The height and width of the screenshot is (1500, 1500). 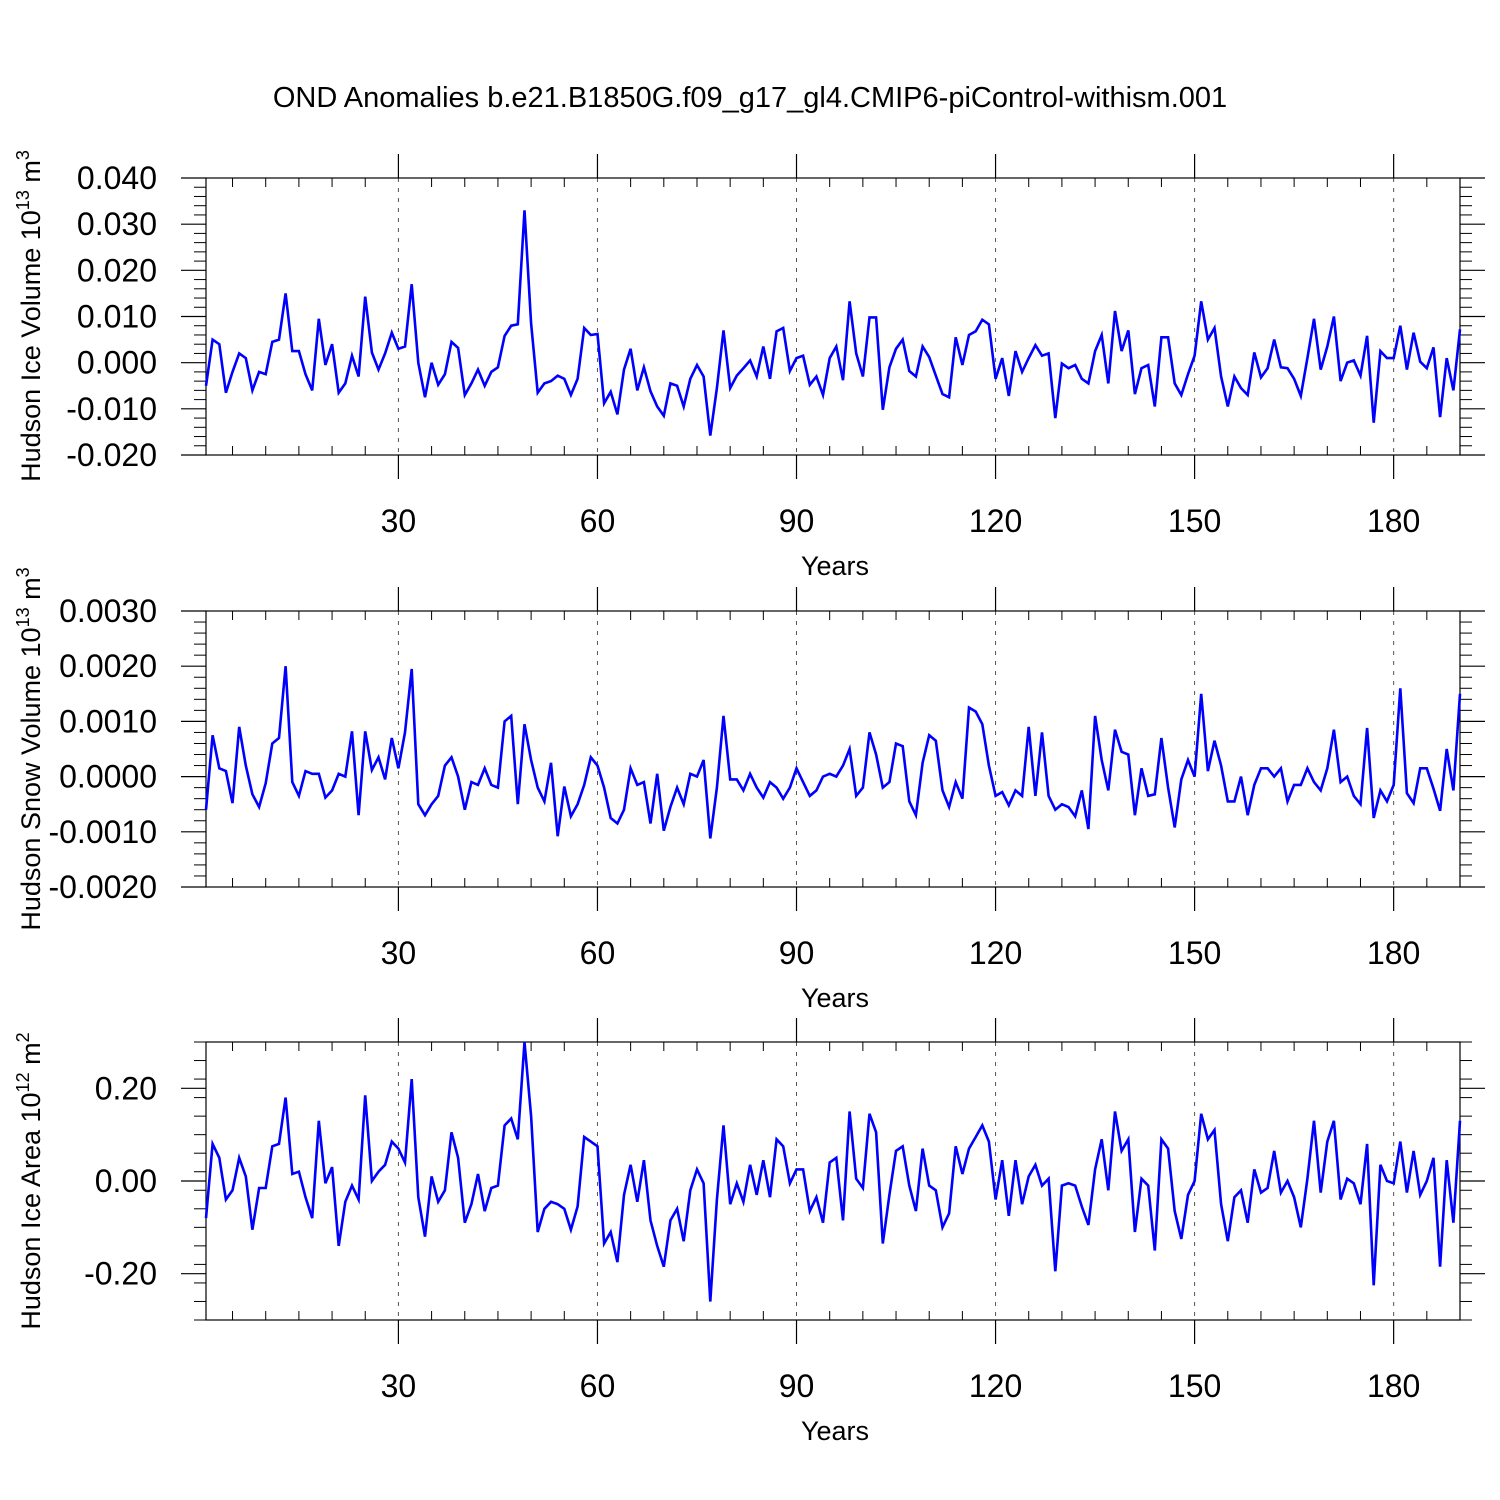 What do you see at coordinates (126, 1181) in the screenshot?
I see `y-tick-label: 0.00` at bounding box center [126, 1181].